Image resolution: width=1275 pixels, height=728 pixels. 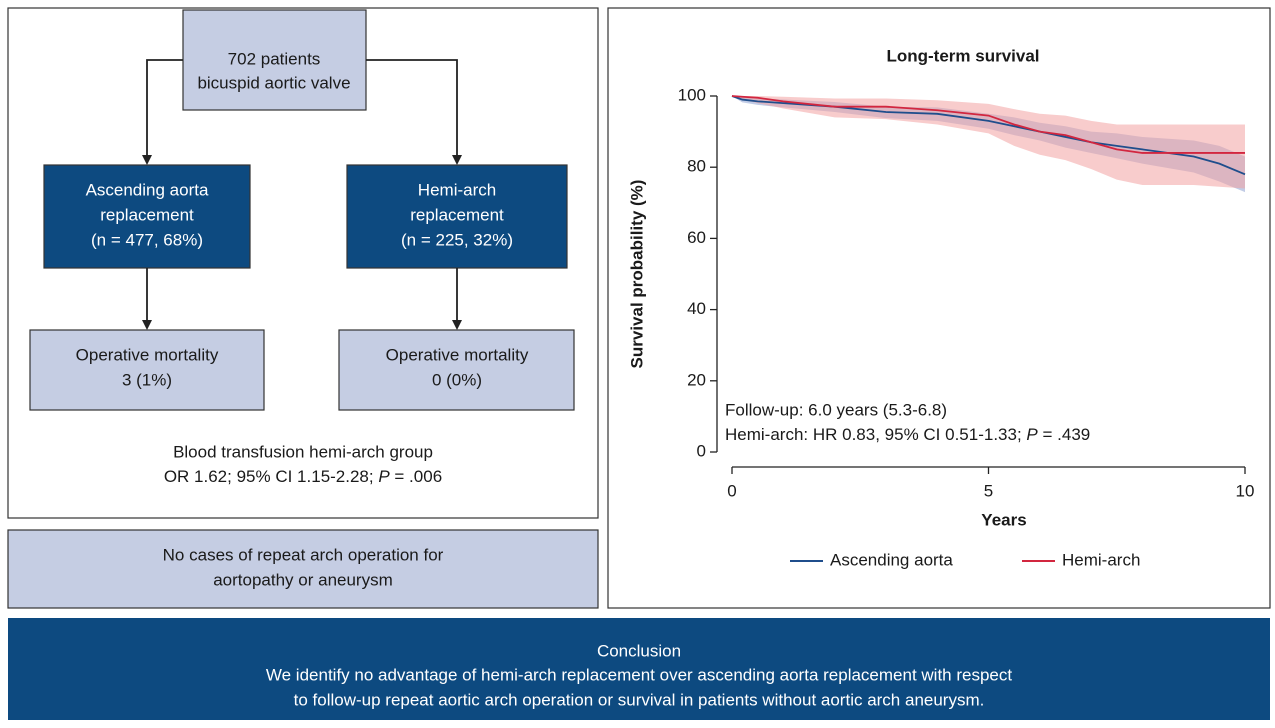 What do you see at coordinates (303, 451) in the screenshot?
I see `note-text: Blood transfusion hemi-arch group` at bounding box center [303, 451].